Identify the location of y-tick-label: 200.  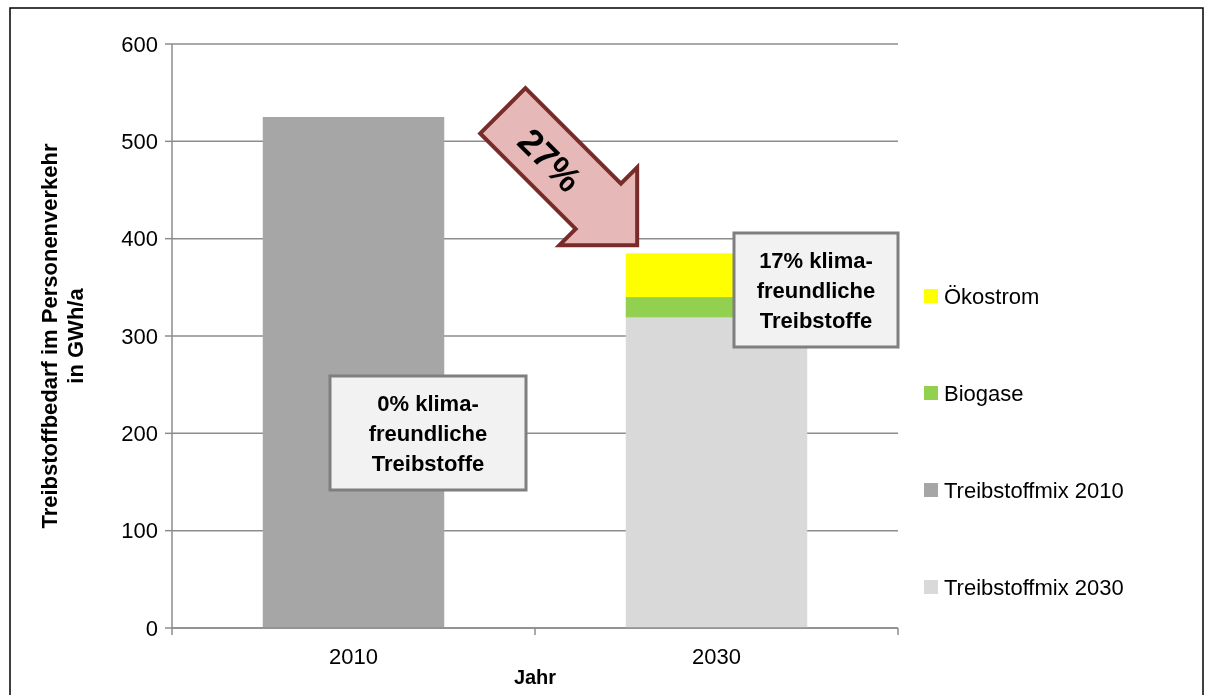
(139, 434).